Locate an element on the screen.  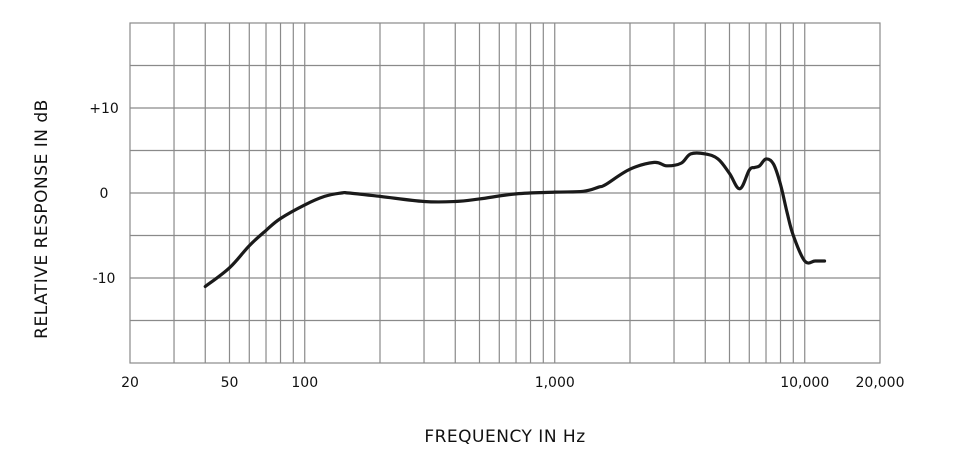
x-axis-label: FREQUENCY IN Hz is located at coordinates (504, 437).